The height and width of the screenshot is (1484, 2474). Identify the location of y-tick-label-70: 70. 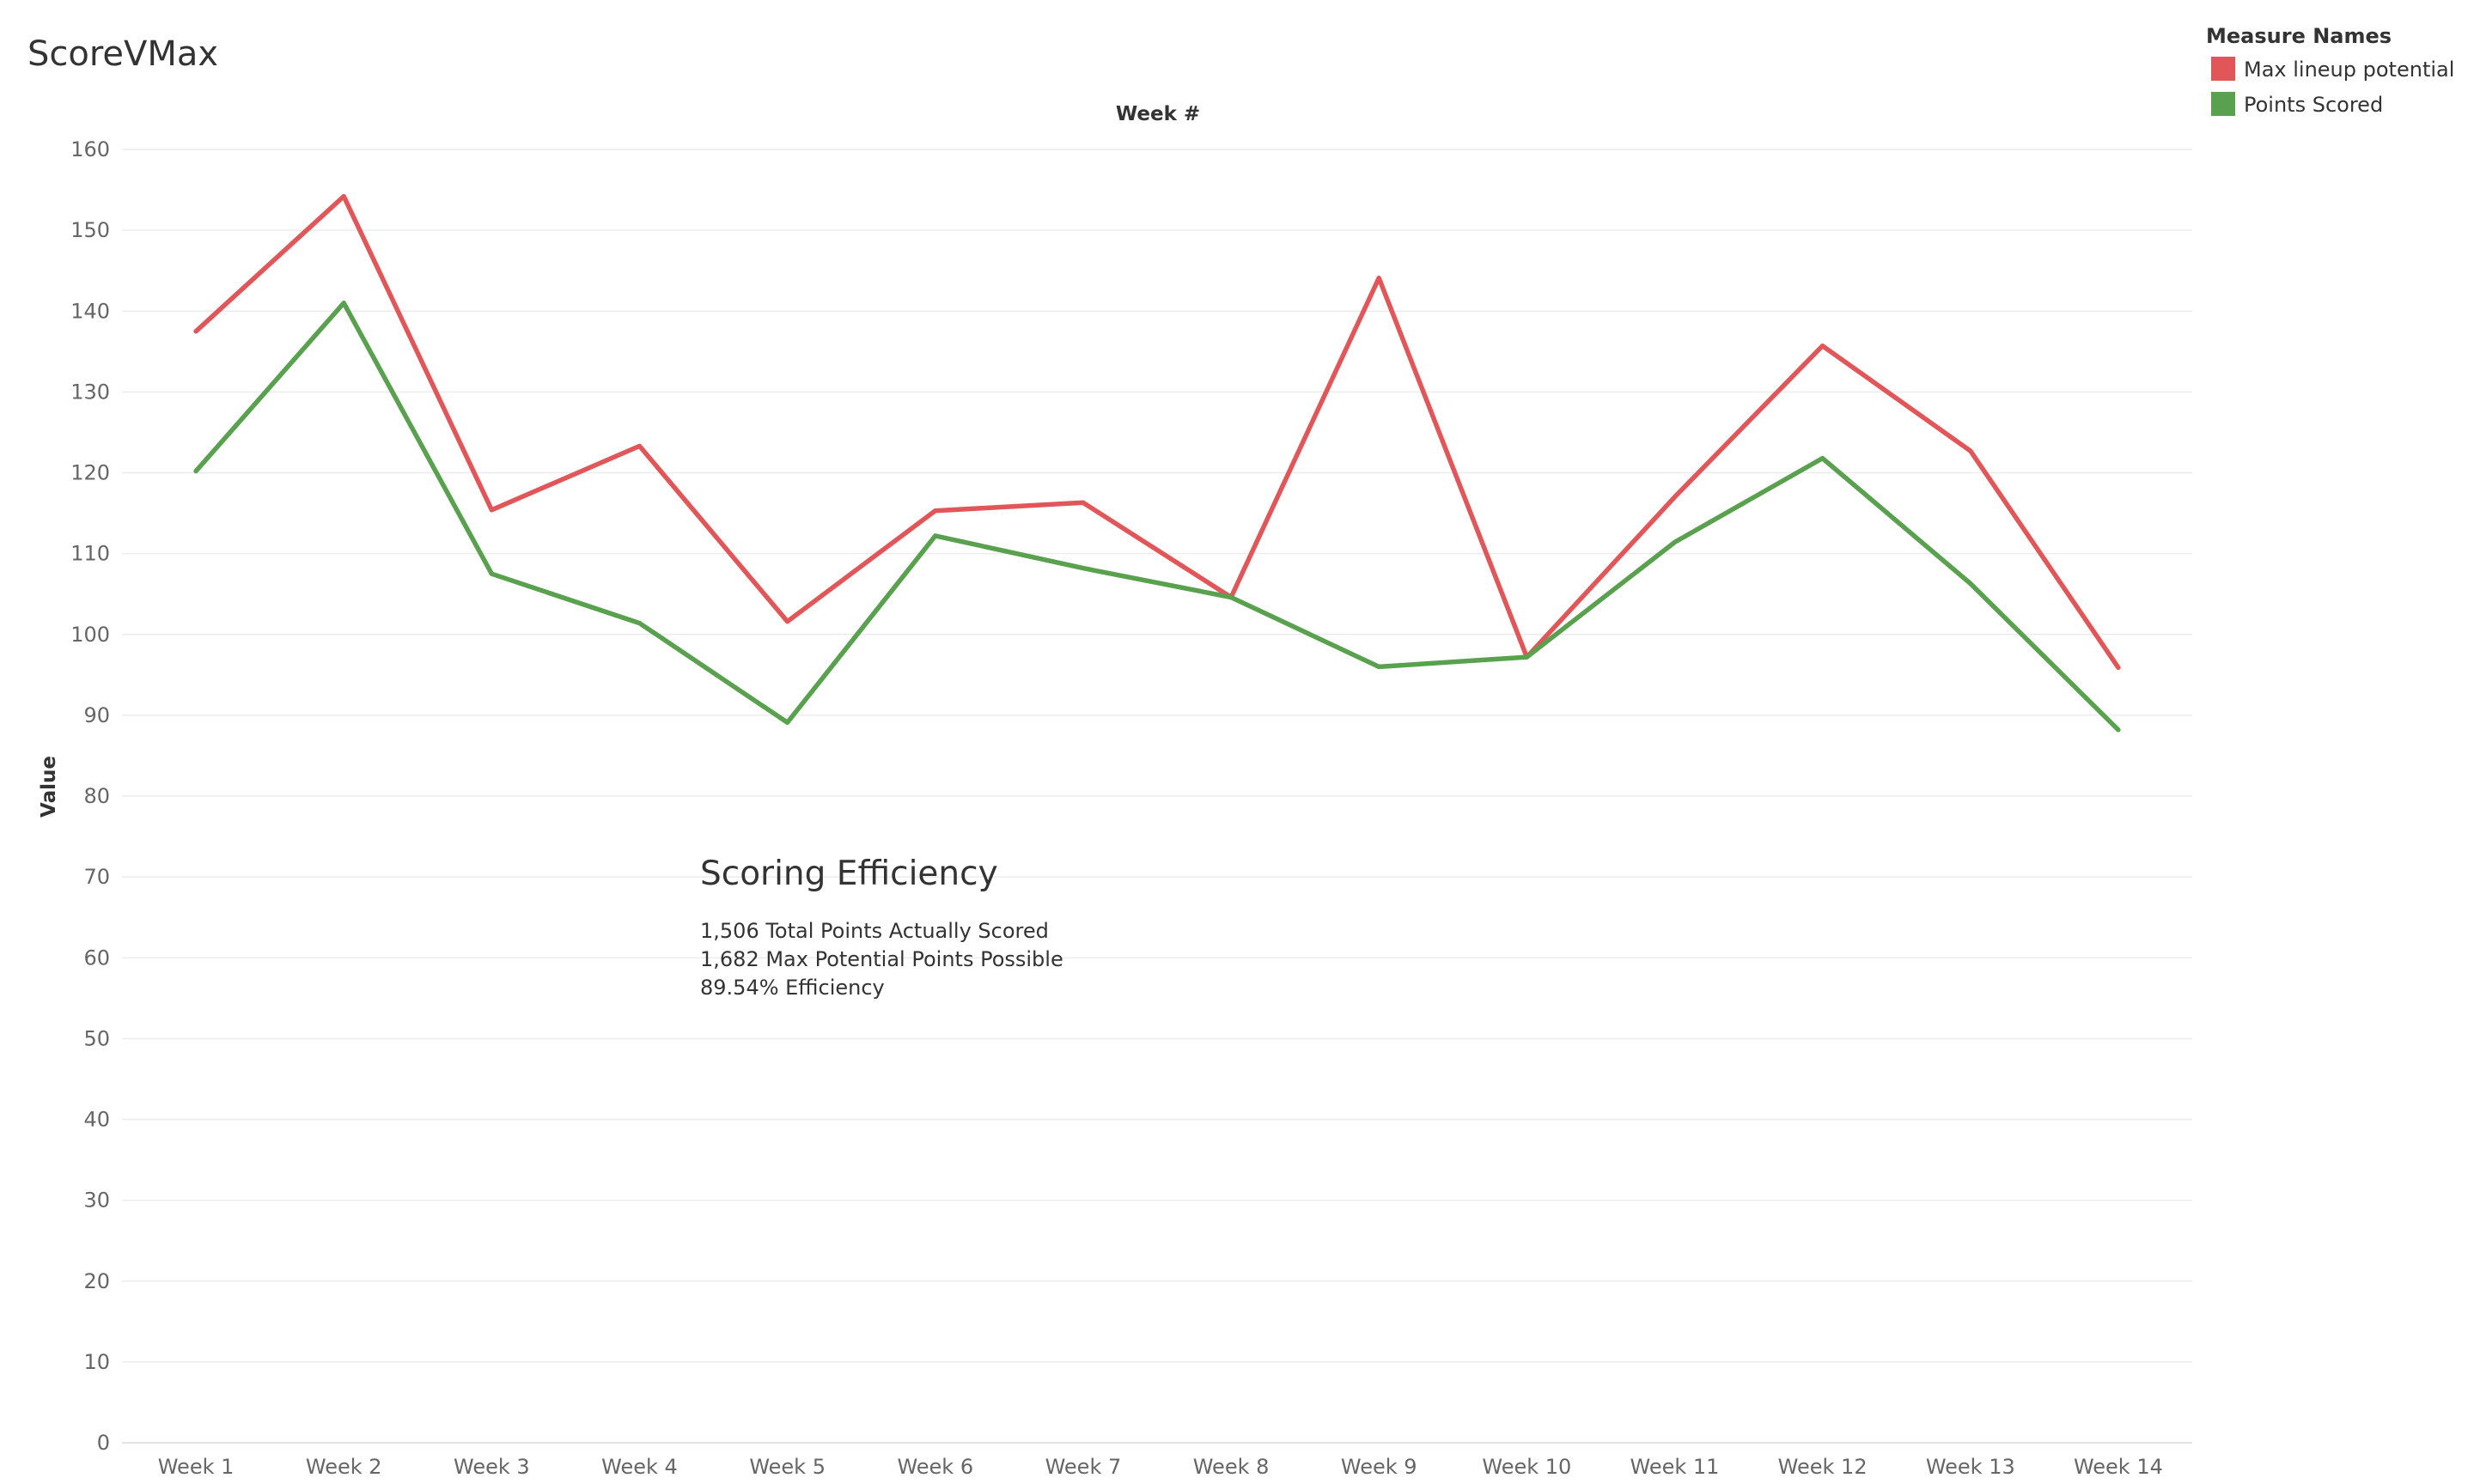
(96, 877).